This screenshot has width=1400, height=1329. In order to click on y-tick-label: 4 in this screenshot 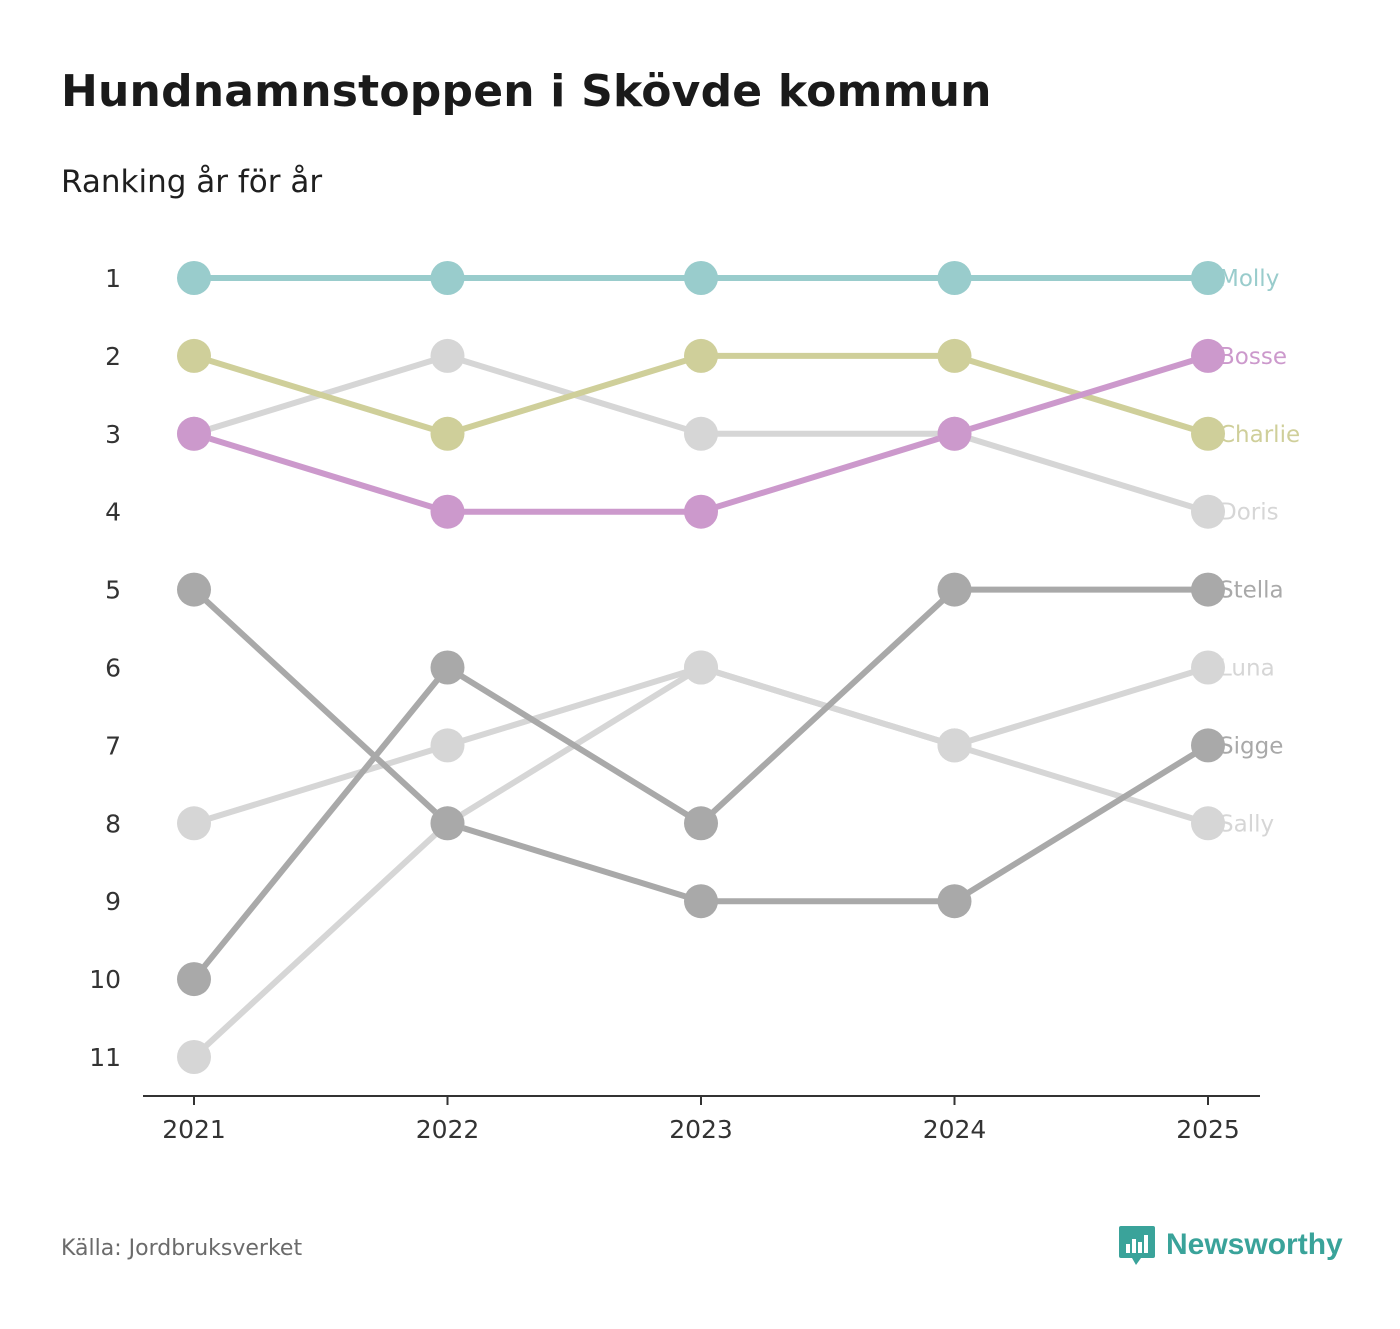, I will do `click(113, 512)`.